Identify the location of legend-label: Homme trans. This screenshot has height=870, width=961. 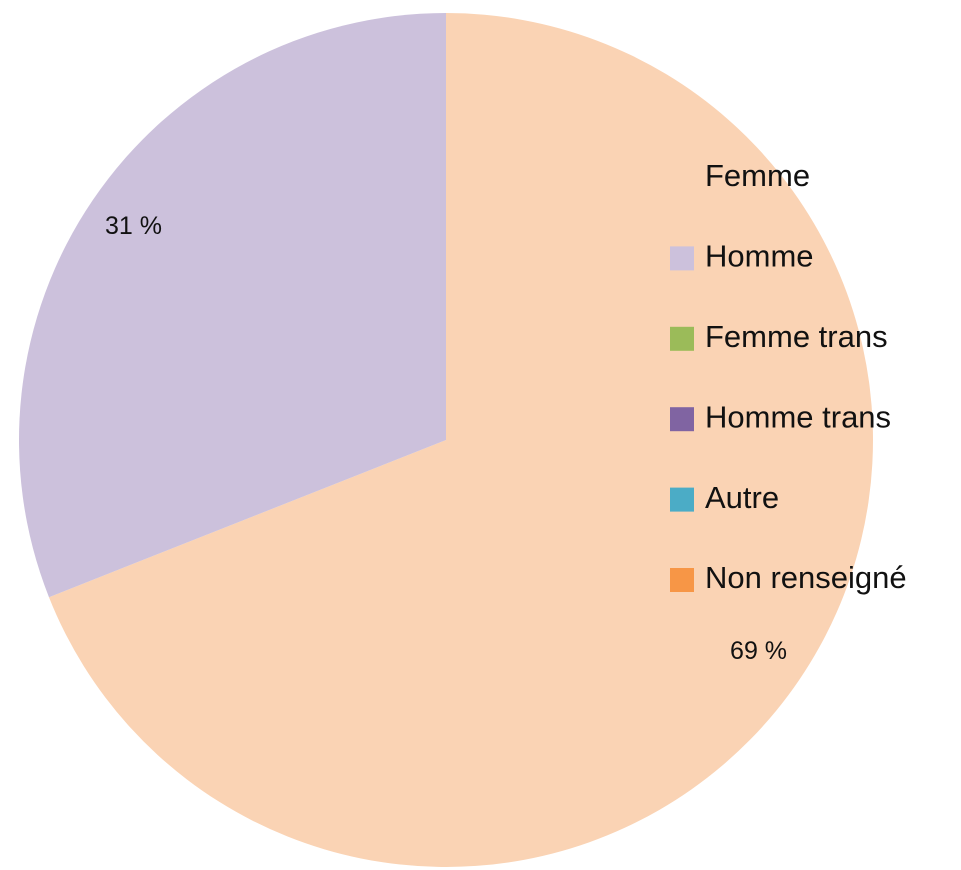
(798, 416).